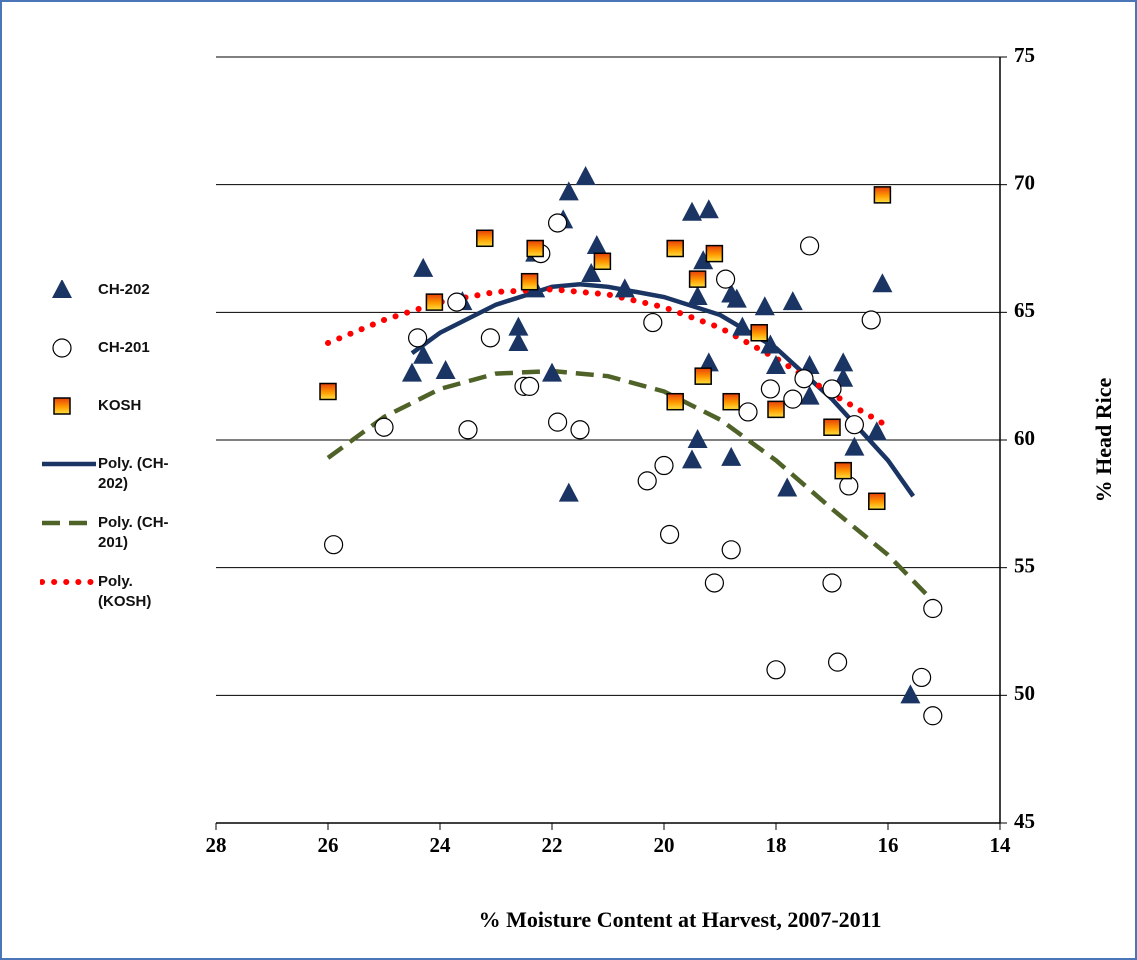 This screenshot has width=1137, height=960. Describe the element at coordinates (124, 347) in the screenshot. I see `legend-label: CH-201` at that location.